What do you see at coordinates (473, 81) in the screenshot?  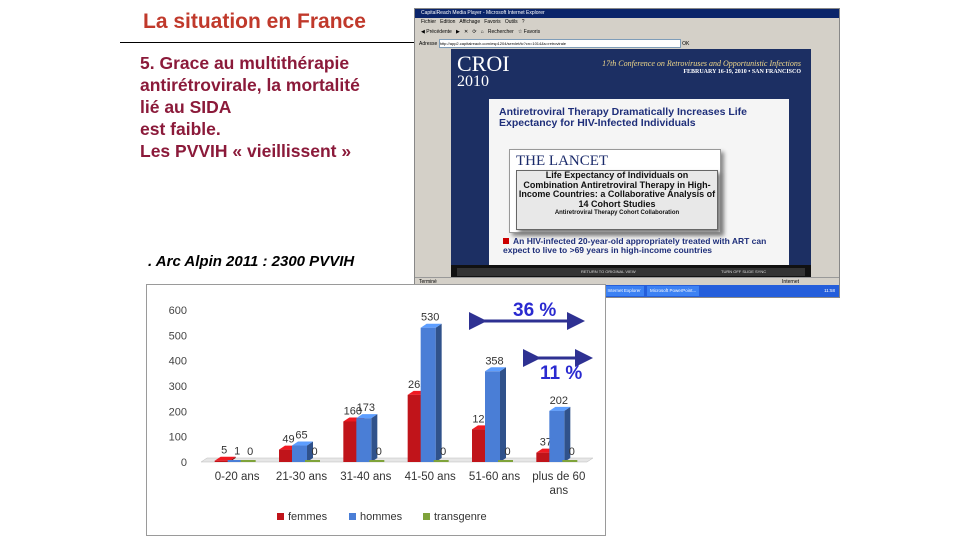 I see `croi-year: 2010` at bounding box center [473, 81].